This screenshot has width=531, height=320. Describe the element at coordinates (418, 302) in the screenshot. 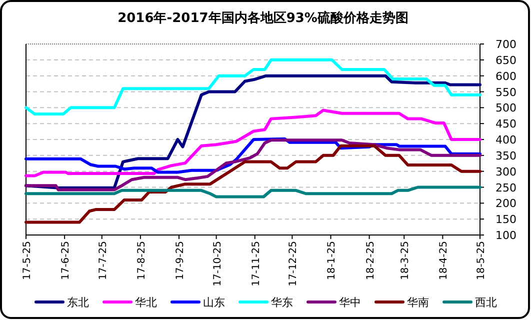

I see `legend-label: 华南` at that location.